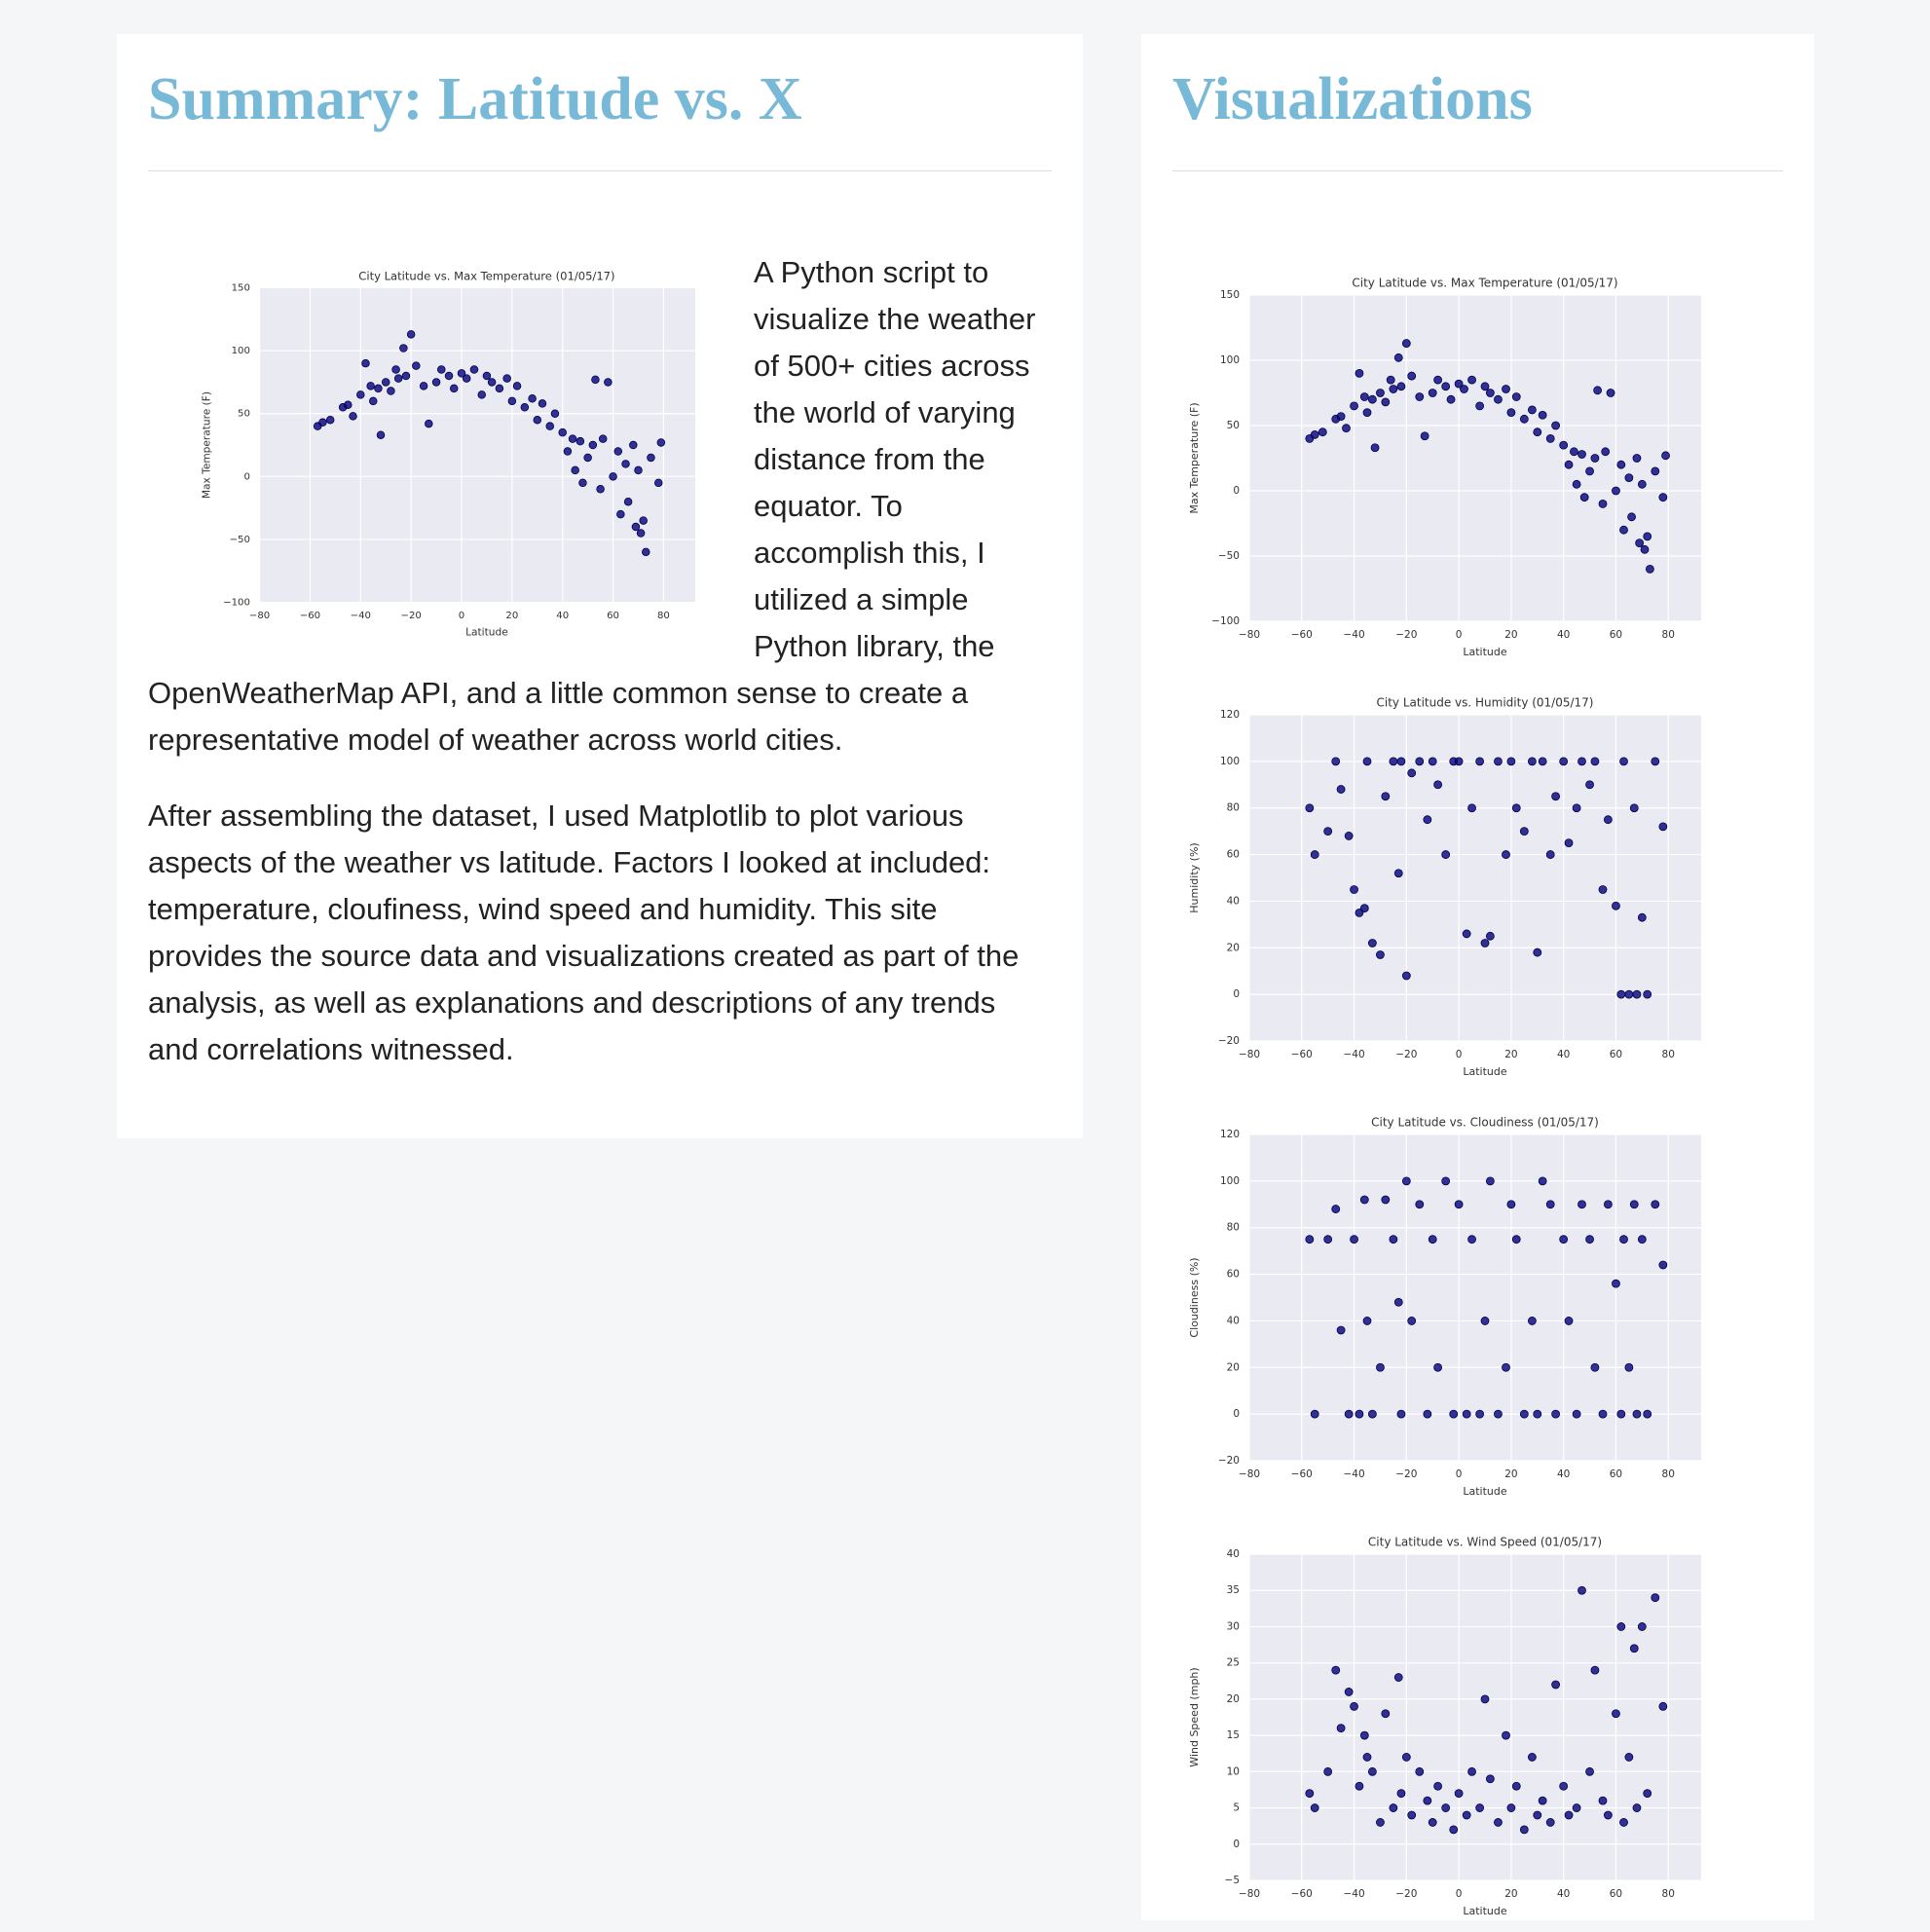 This screenshot has width=1930, height=1932. Describe the element at coordinates (1233, 901) in the screenshot. I see `y-tick-label: 40` at that location.